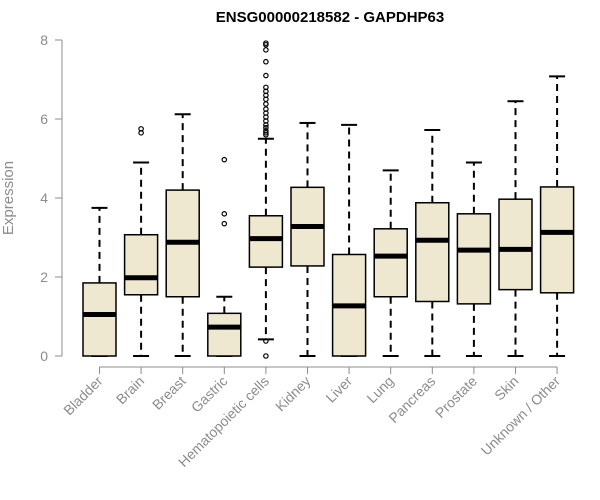  What do you see at coordinates (130, 390) in the screenshot?
I see `x-tick-label: Brain` at bounding box center [130, 390].